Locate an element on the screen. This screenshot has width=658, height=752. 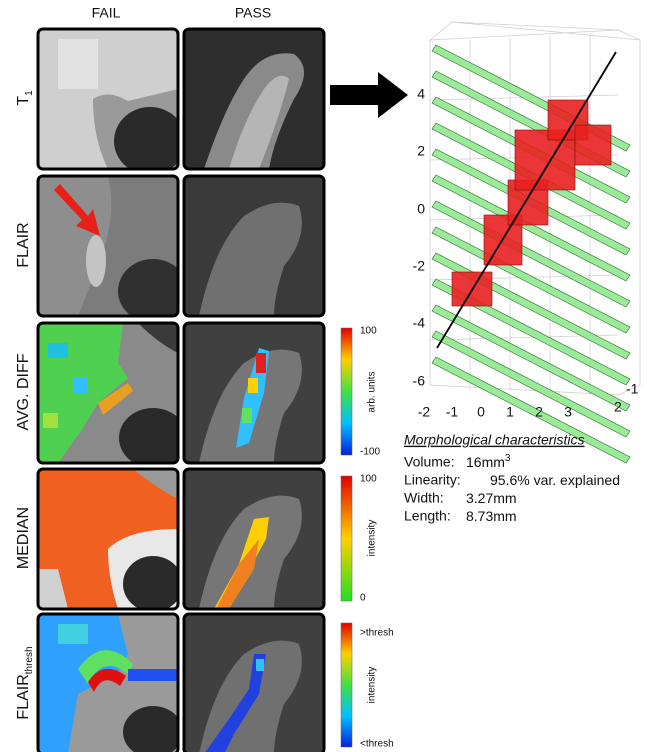
x-tick-label: -2 is located at coordinates (424, 412).